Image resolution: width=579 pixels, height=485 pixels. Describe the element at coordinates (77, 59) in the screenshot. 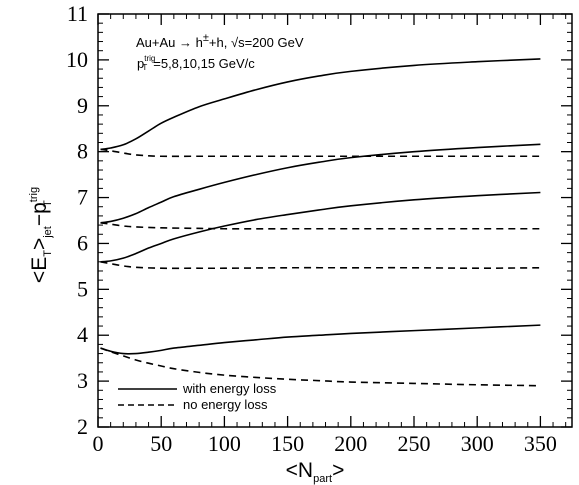

I see `y-tick-label: 10` at that location.